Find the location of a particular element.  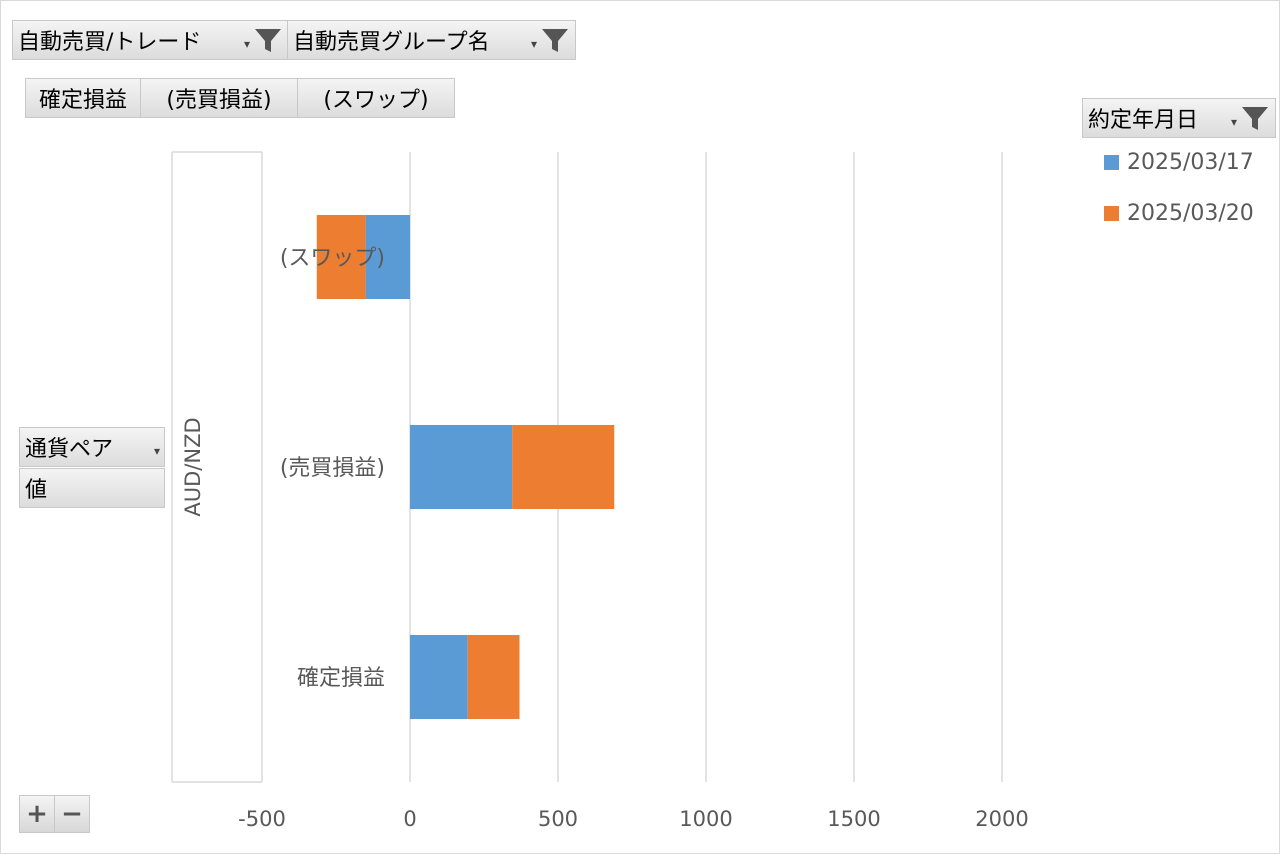

x-tick-labels: -500 0 500 1000 1500 2000 is located at coordinates (633, 819).